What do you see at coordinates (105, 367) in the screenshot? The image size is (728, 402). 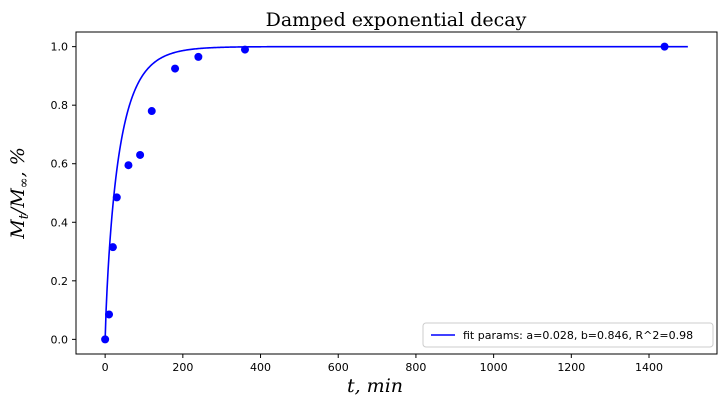 I see `x-tick-label: 0` at bounding box center [105, 367].